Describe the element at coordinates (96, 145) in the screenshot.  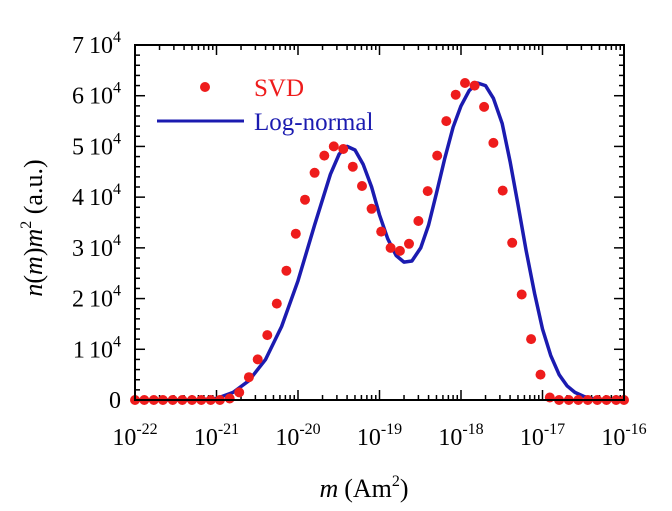
I see `y-tick-label: 5 104` at that location.